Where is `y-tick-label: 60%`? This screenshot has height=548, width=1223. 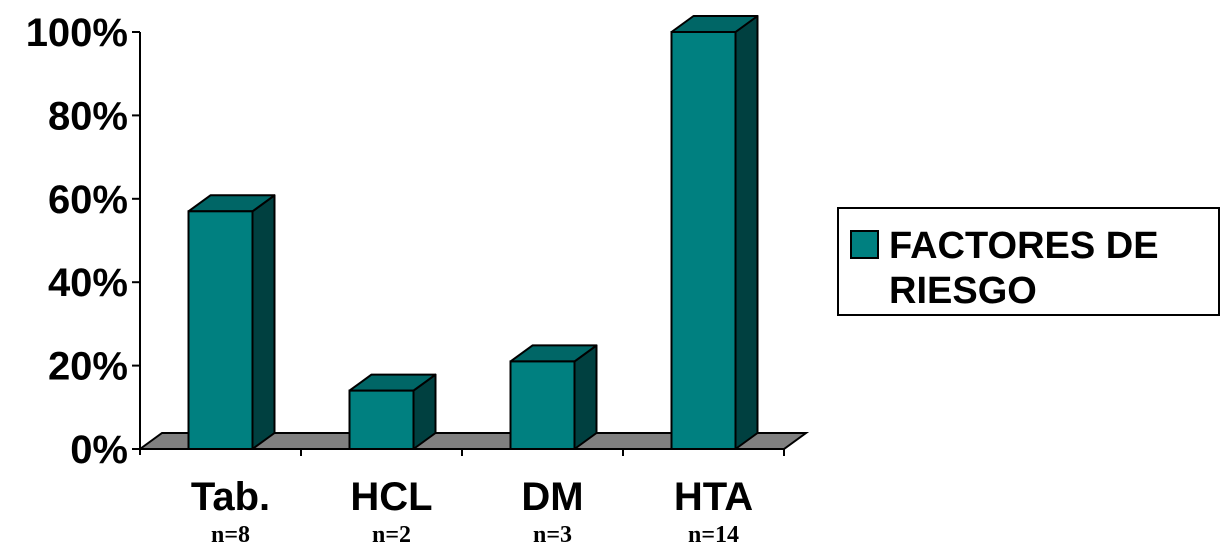 y-tick-label: 60% is located at coordinates (88, 200).